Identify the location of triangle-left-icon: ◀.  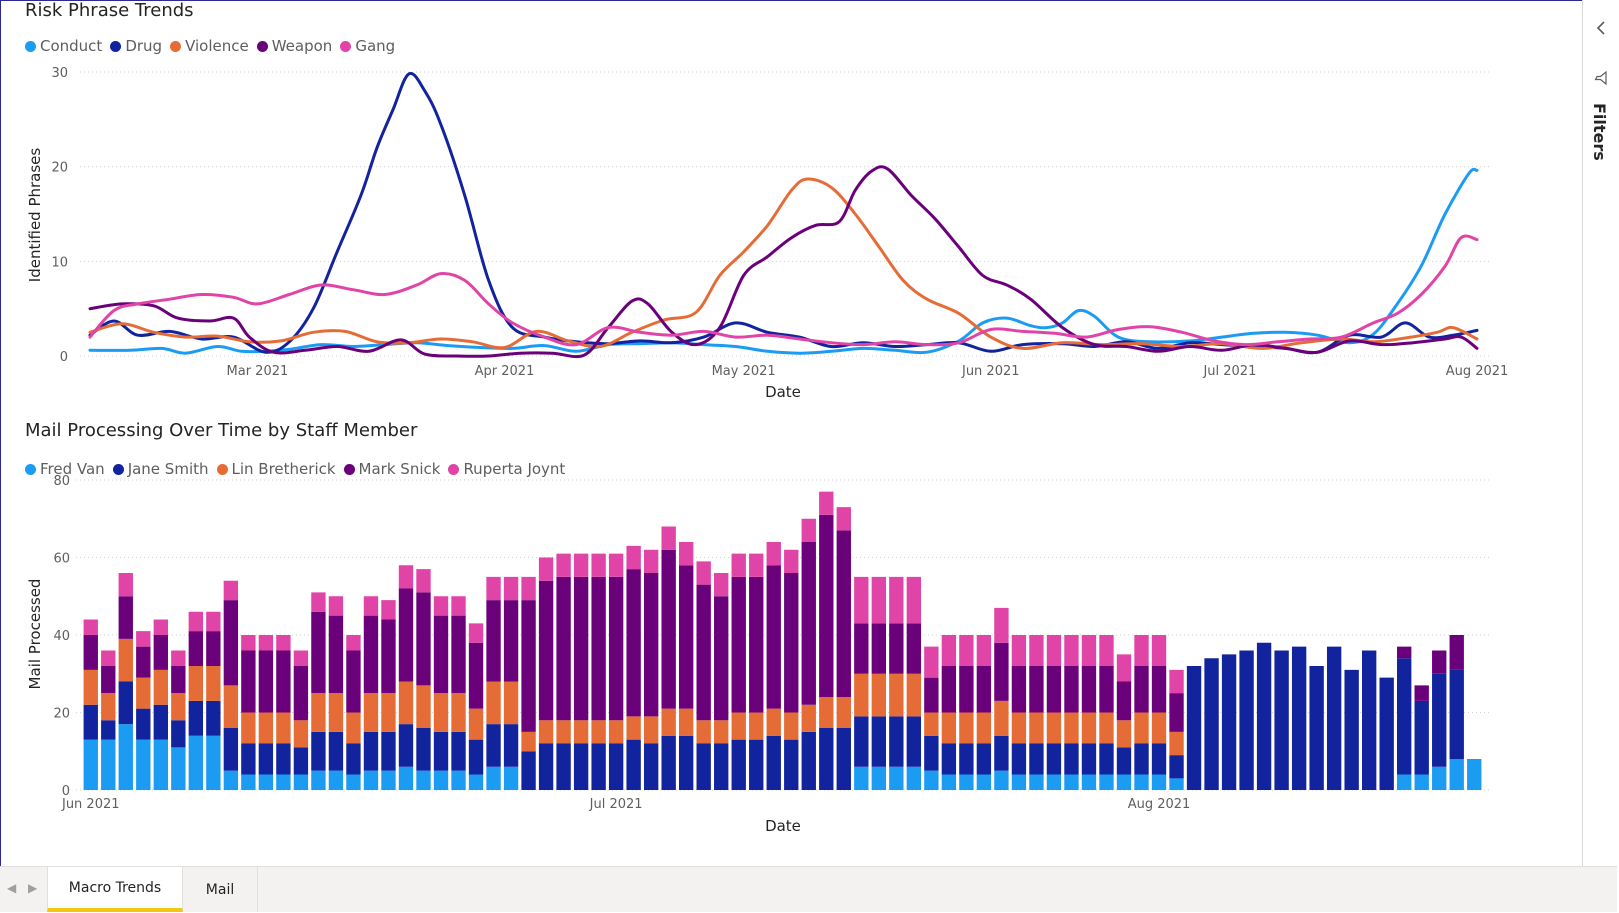
(12, 888).